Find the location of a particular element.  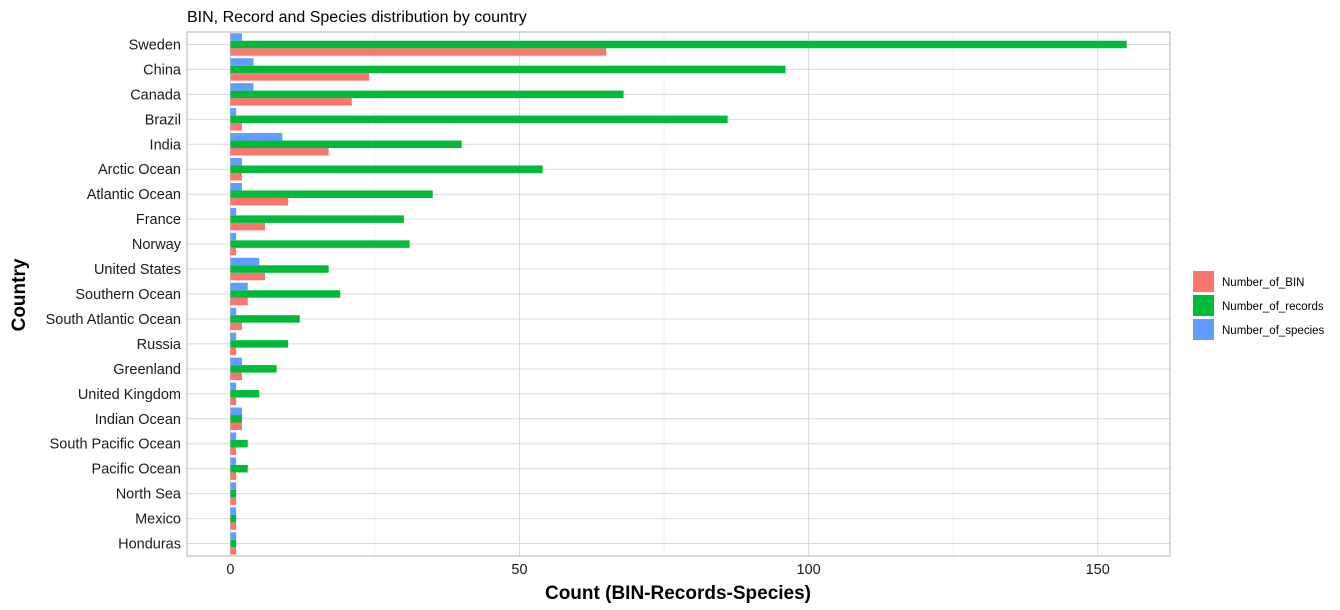

bar-indian-ocean-number-of-bin is located at coordinates (236, 426).